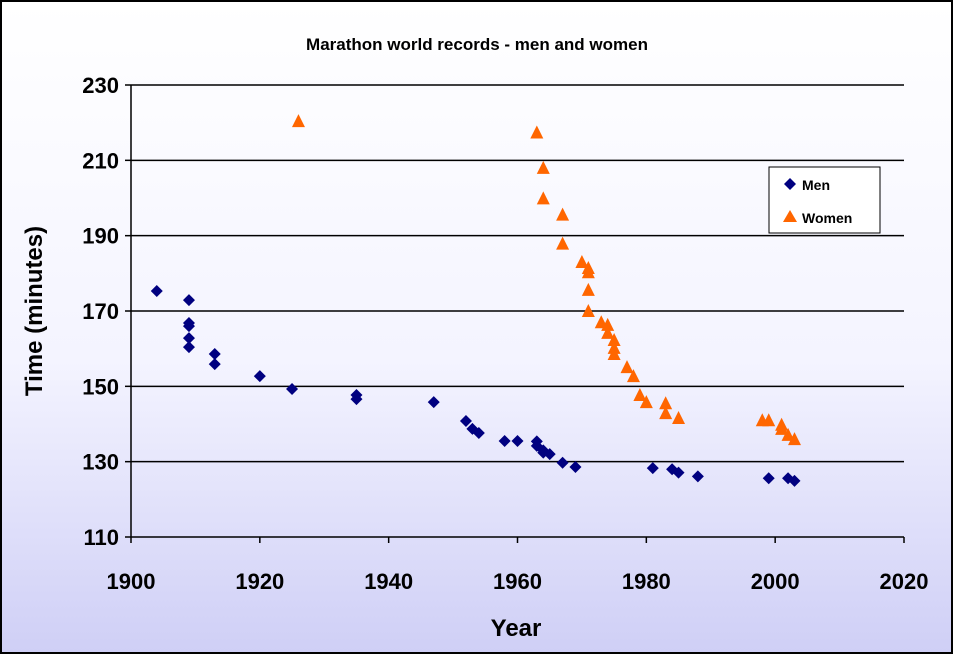  Describe the element at coordinates (100, 160) in the screenshot. I see `y-tick-label: 210` at that location.